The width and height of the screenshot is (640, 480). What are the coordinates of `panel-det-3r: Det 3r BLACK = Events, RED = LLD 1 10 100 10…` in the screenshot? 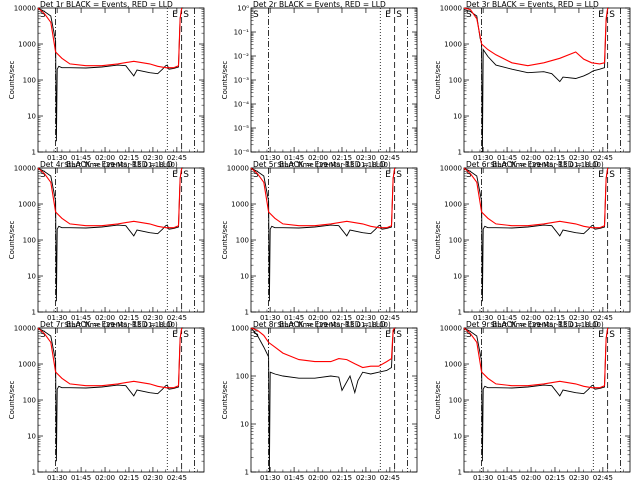 It's located at (532, 84).